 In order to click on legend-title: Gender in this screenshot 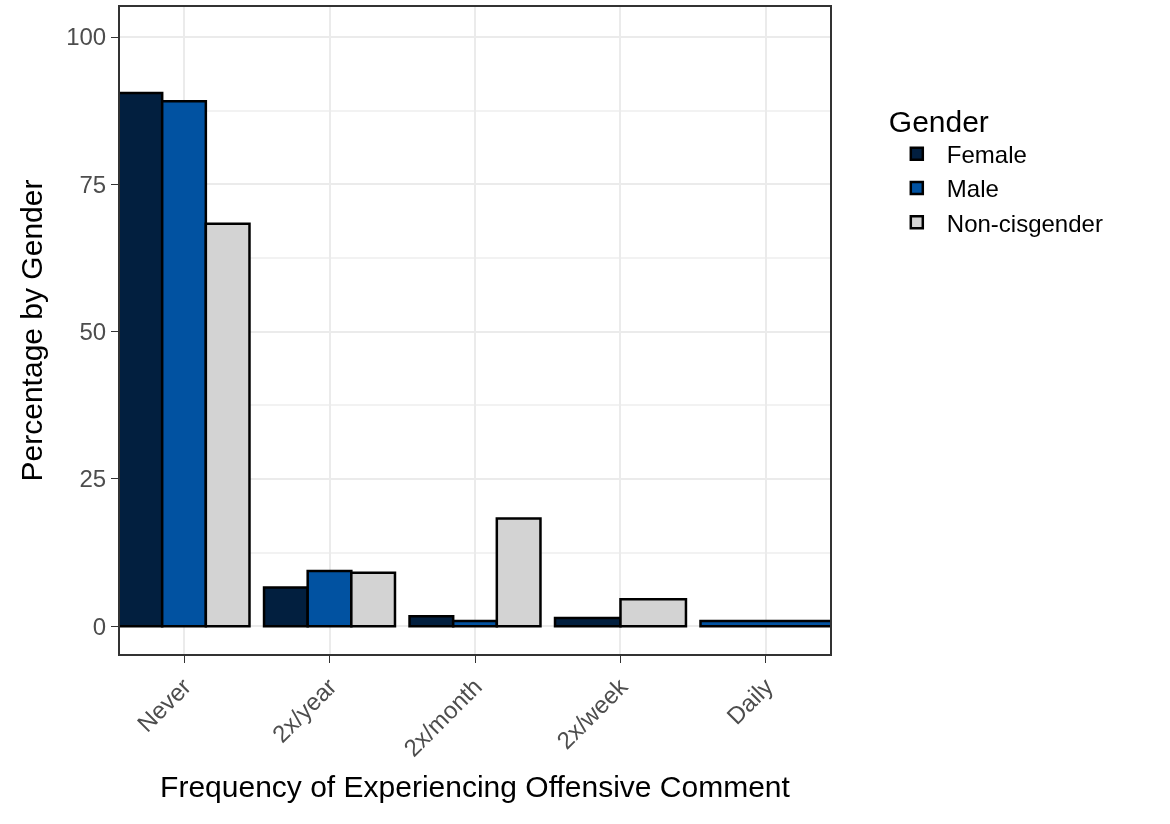, I will do `click(938, 121)`.